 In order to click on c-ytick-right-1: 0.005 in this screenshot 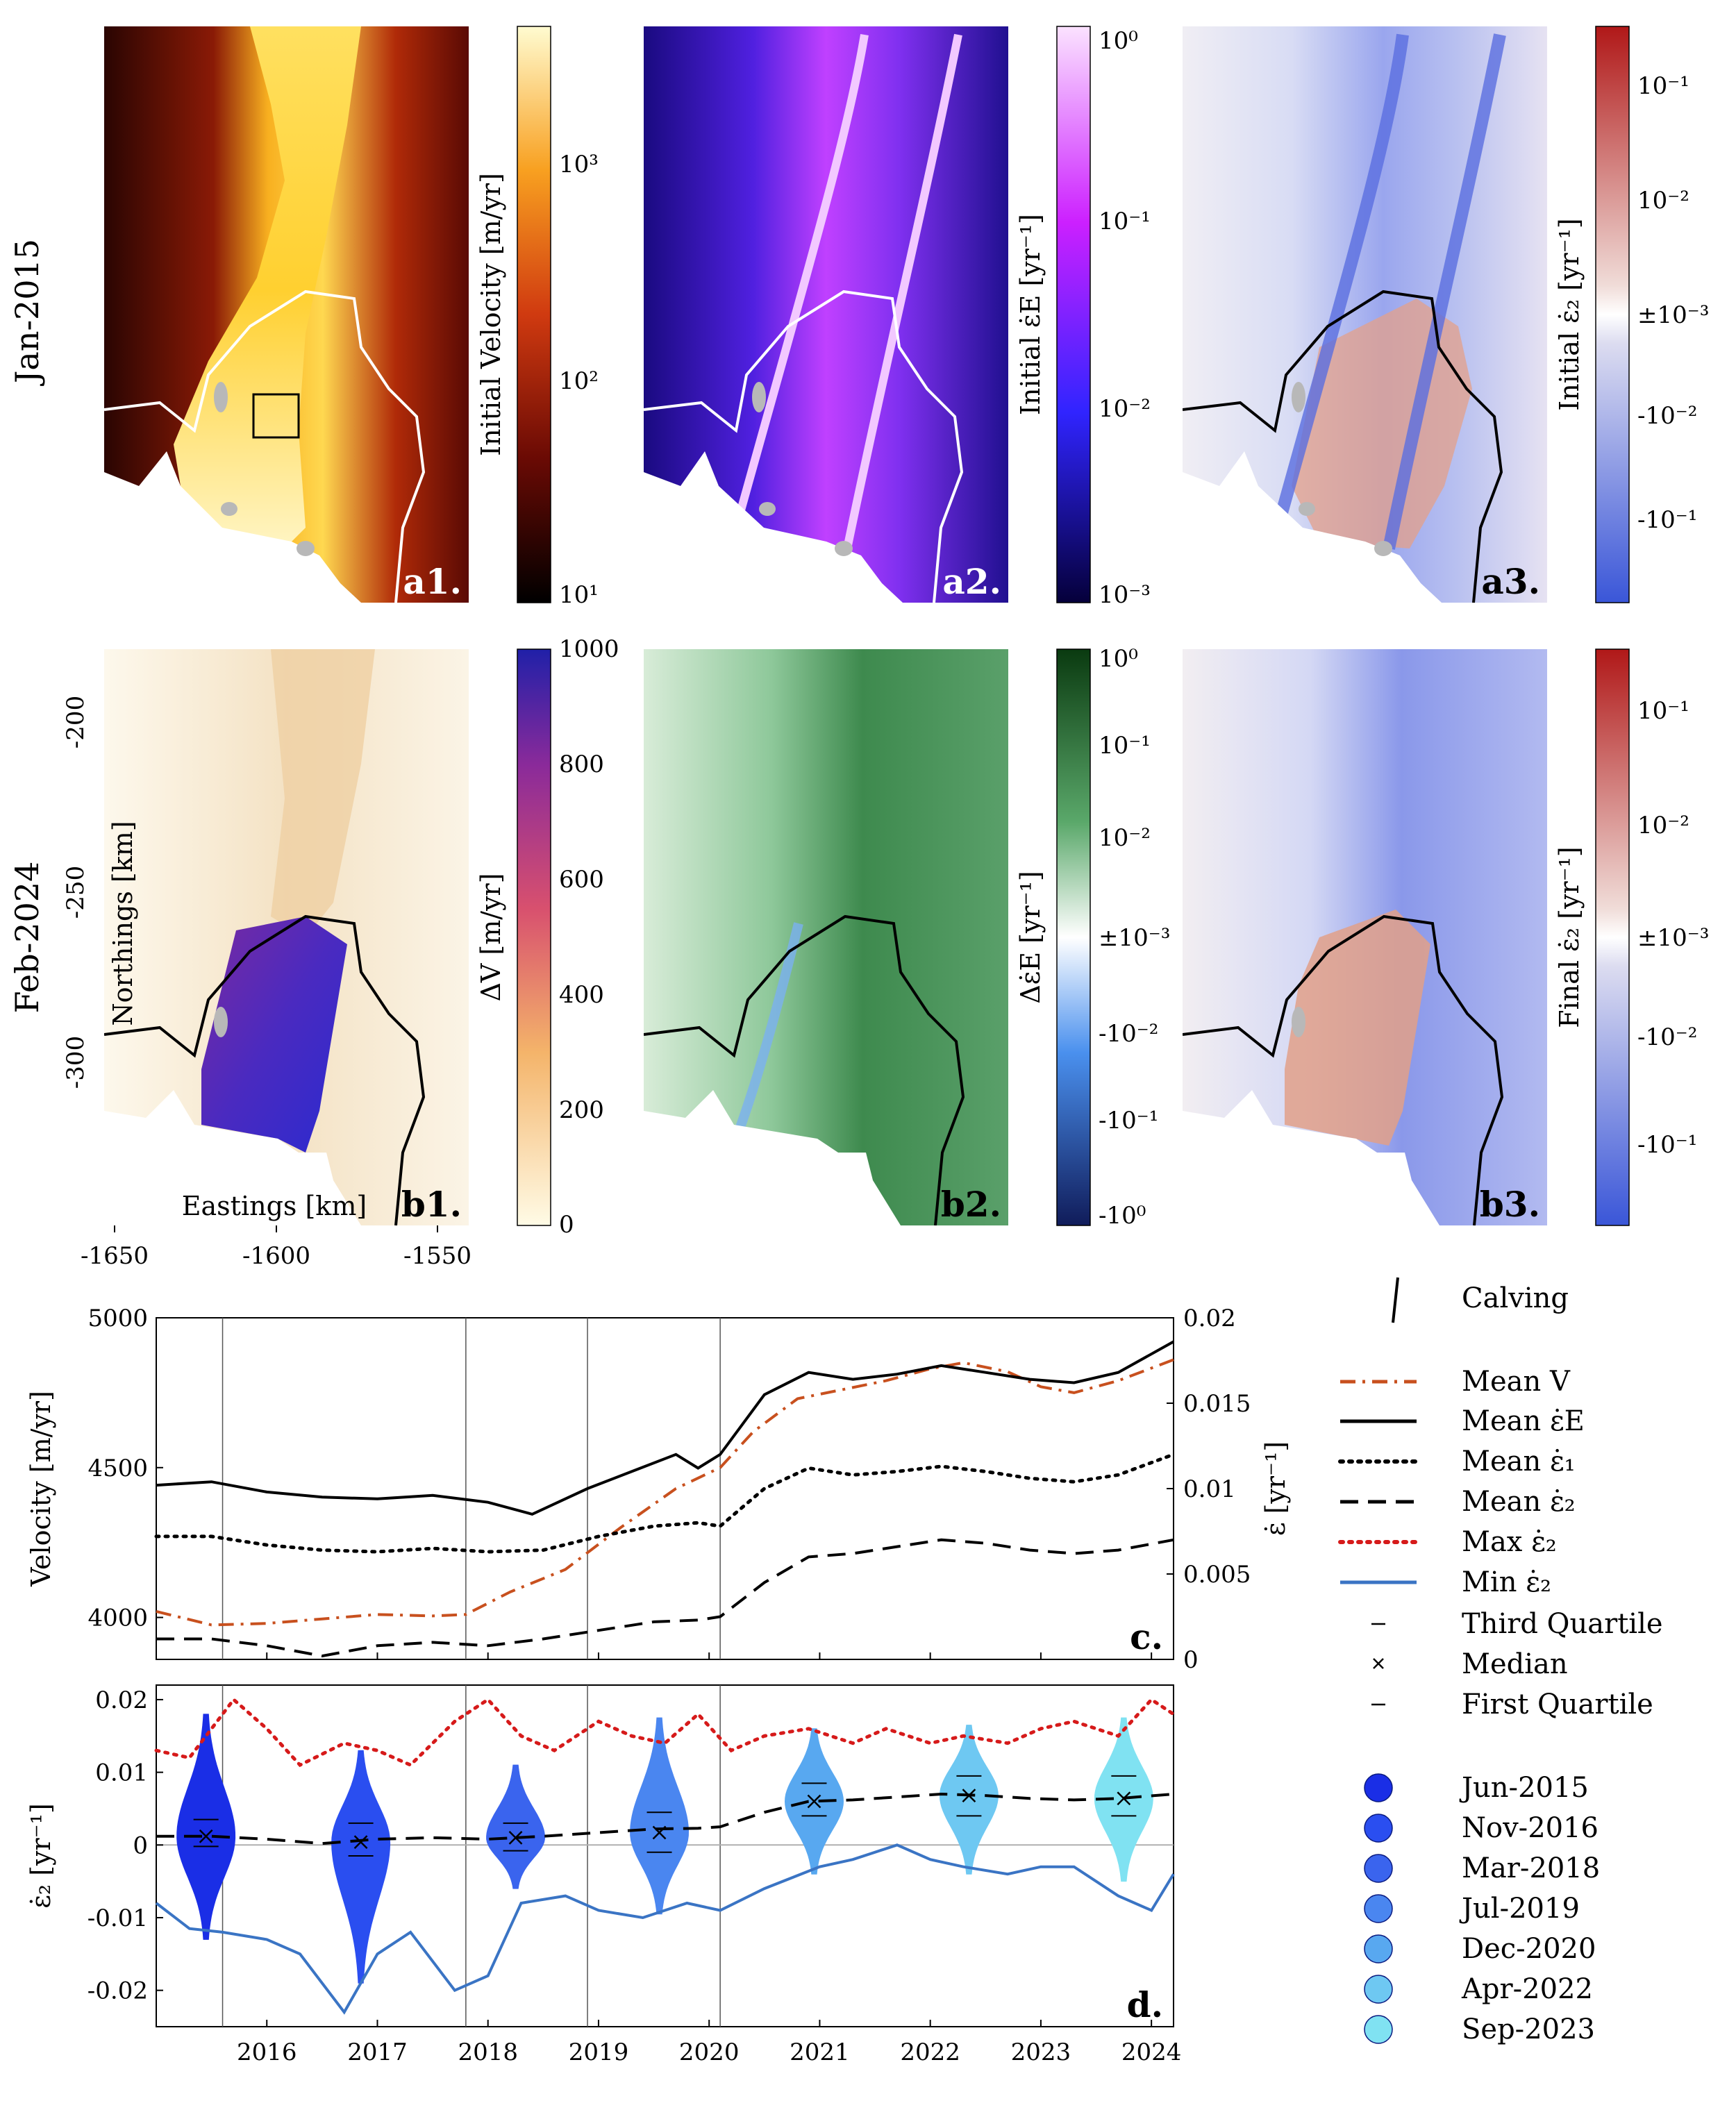, I will do `click(1217, 1575)`.